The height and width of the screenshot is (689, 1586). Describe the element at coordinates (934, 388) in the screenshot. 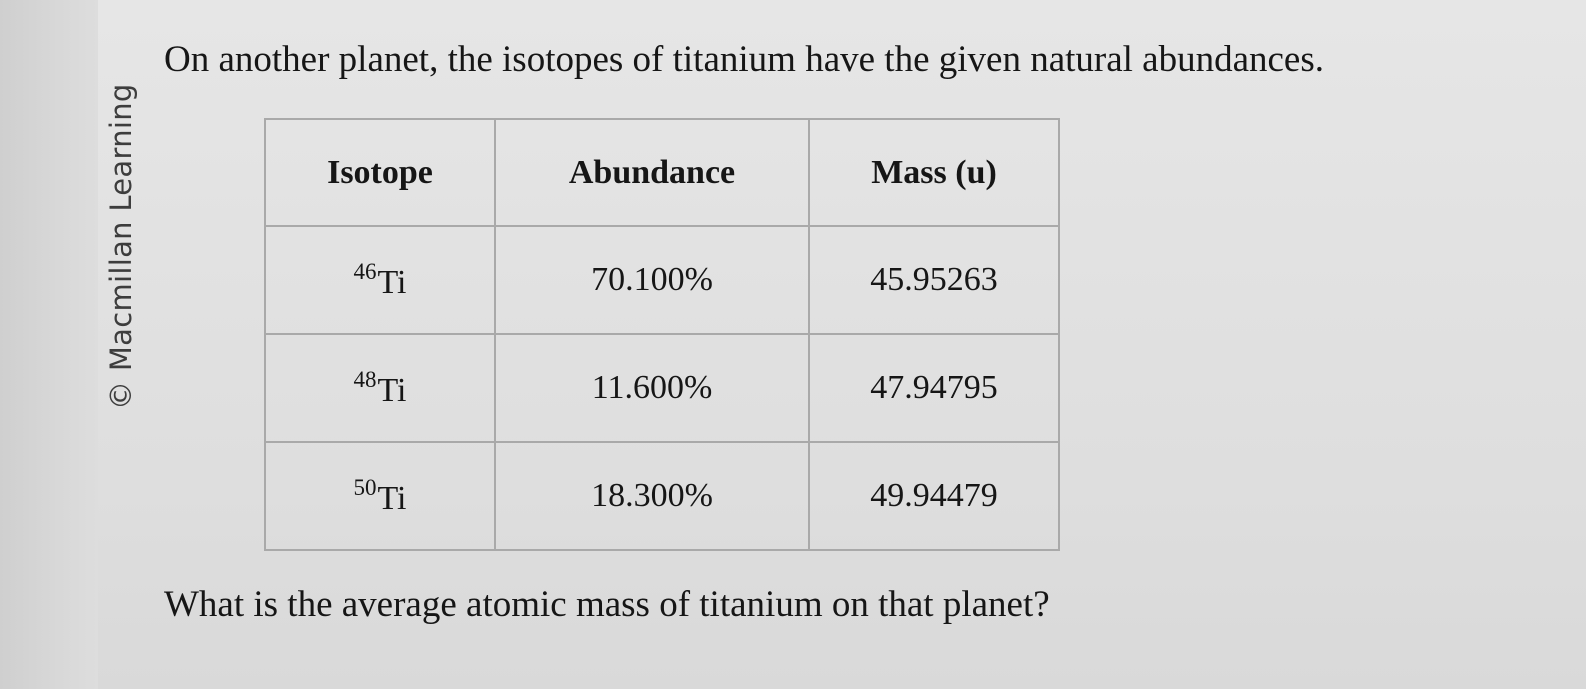

I see `mass-cell: 47.94795` at that location.